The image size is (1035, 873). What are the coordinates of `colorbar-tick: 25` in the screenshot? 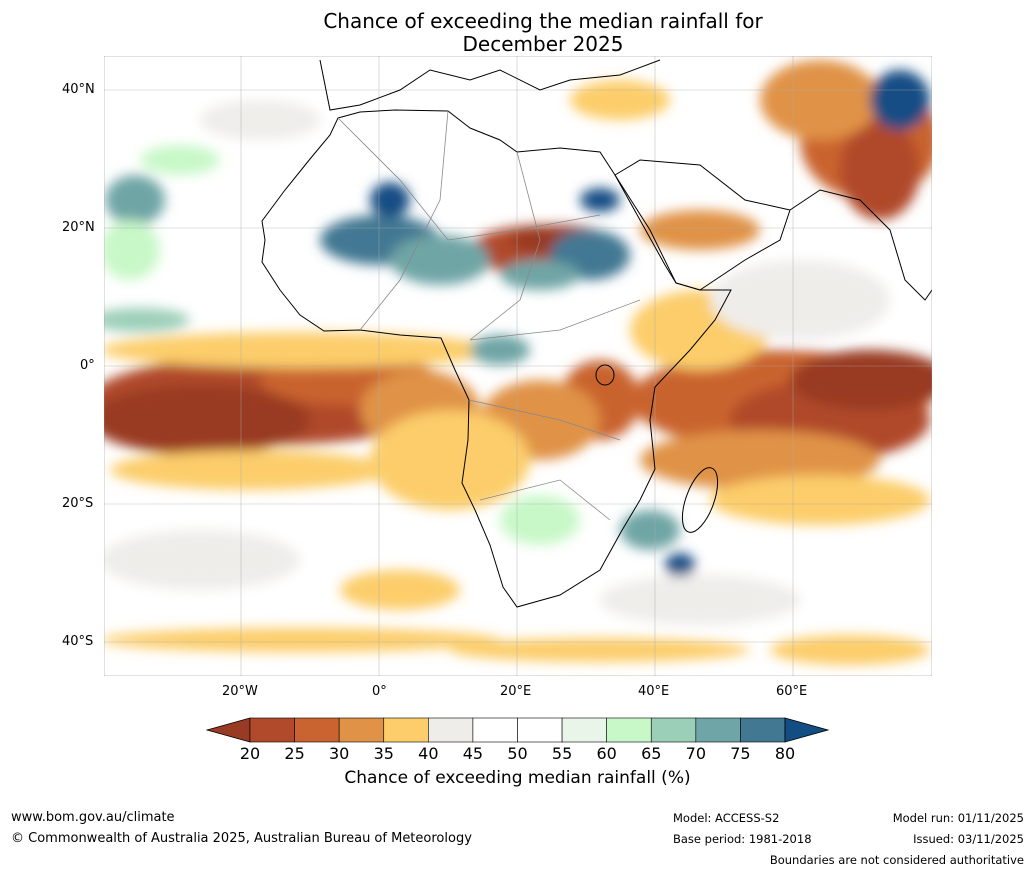 It's located at (294, 753).